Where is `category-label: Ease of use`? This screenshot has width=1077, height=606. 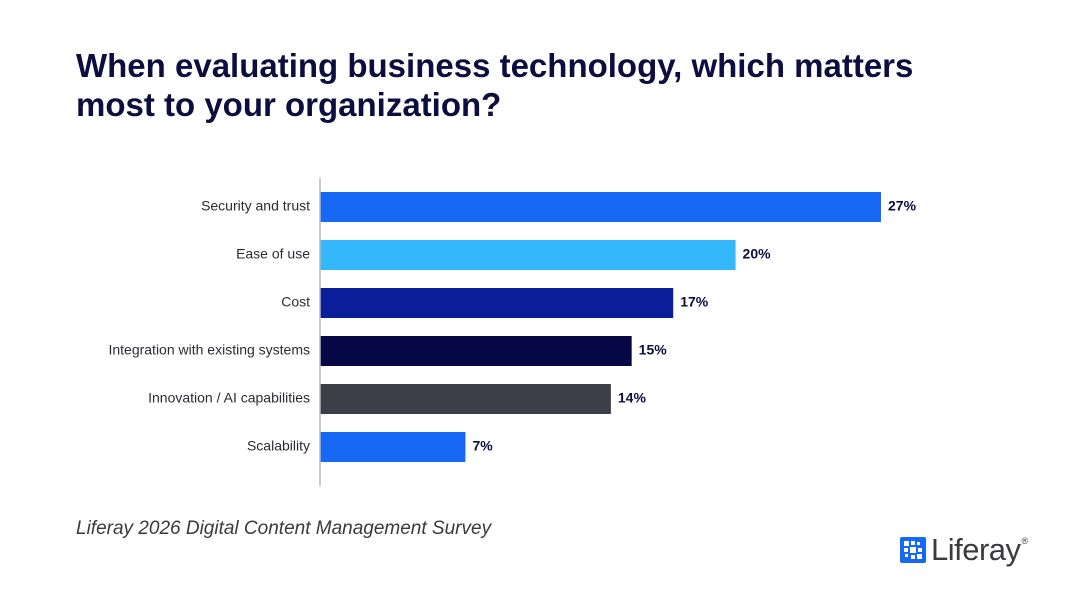
category-label: Ease of use is located at coordinates (273, 254).